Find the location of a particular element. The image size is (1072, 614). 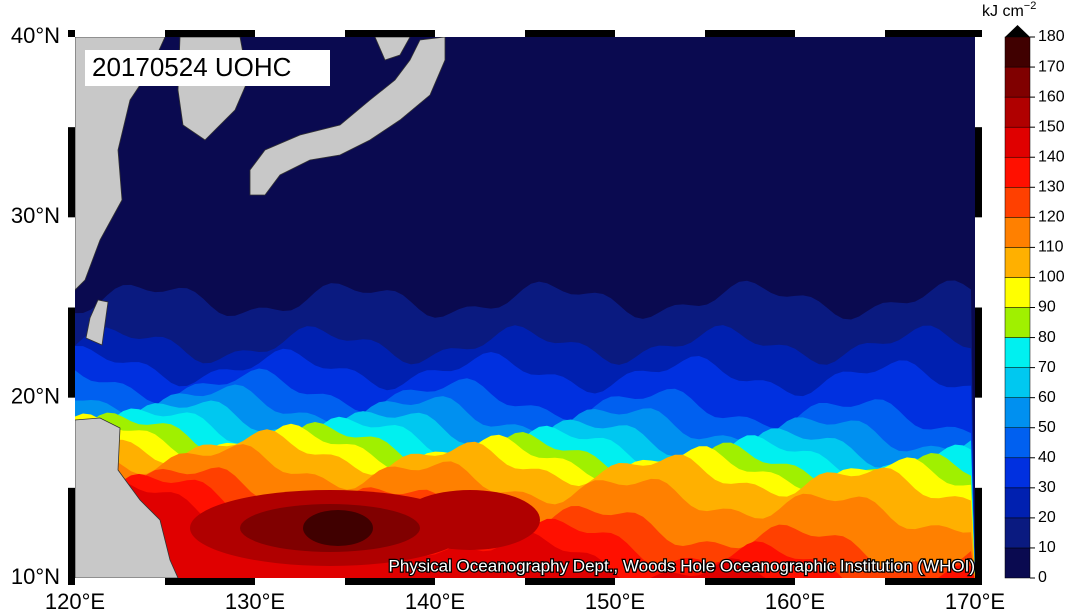

colorbar-label: 80 is located at coordinates (1047, 337).